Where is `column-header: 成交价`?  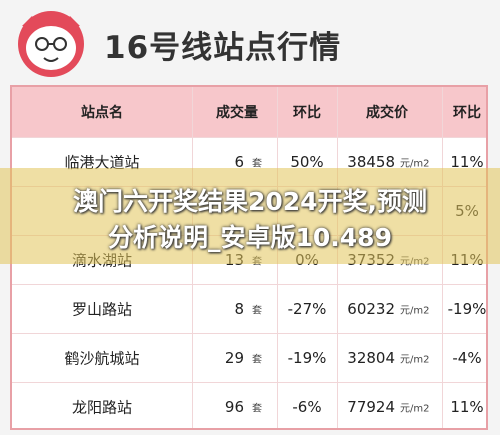
column-header: 成交价 is located at coordinates (387, 113).